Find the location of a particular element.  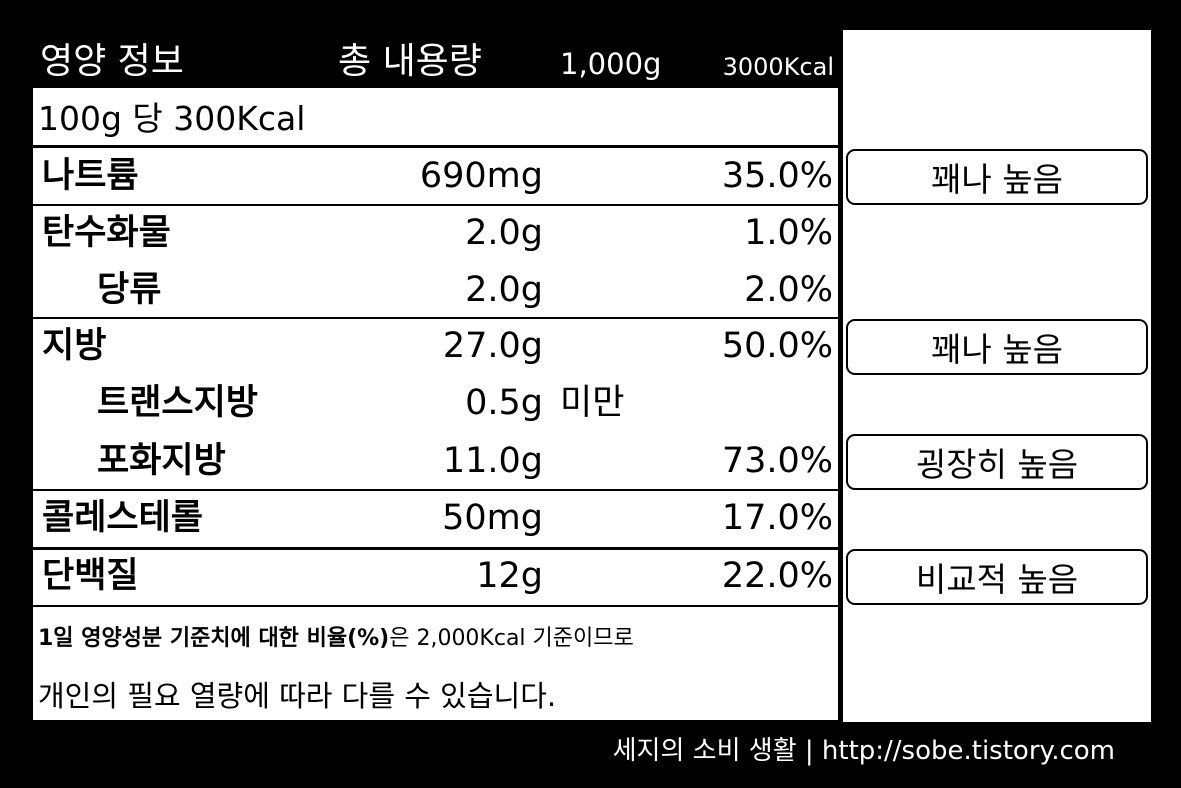

serving: 100g 당 300Kcal is located at coordinates (172, 118).